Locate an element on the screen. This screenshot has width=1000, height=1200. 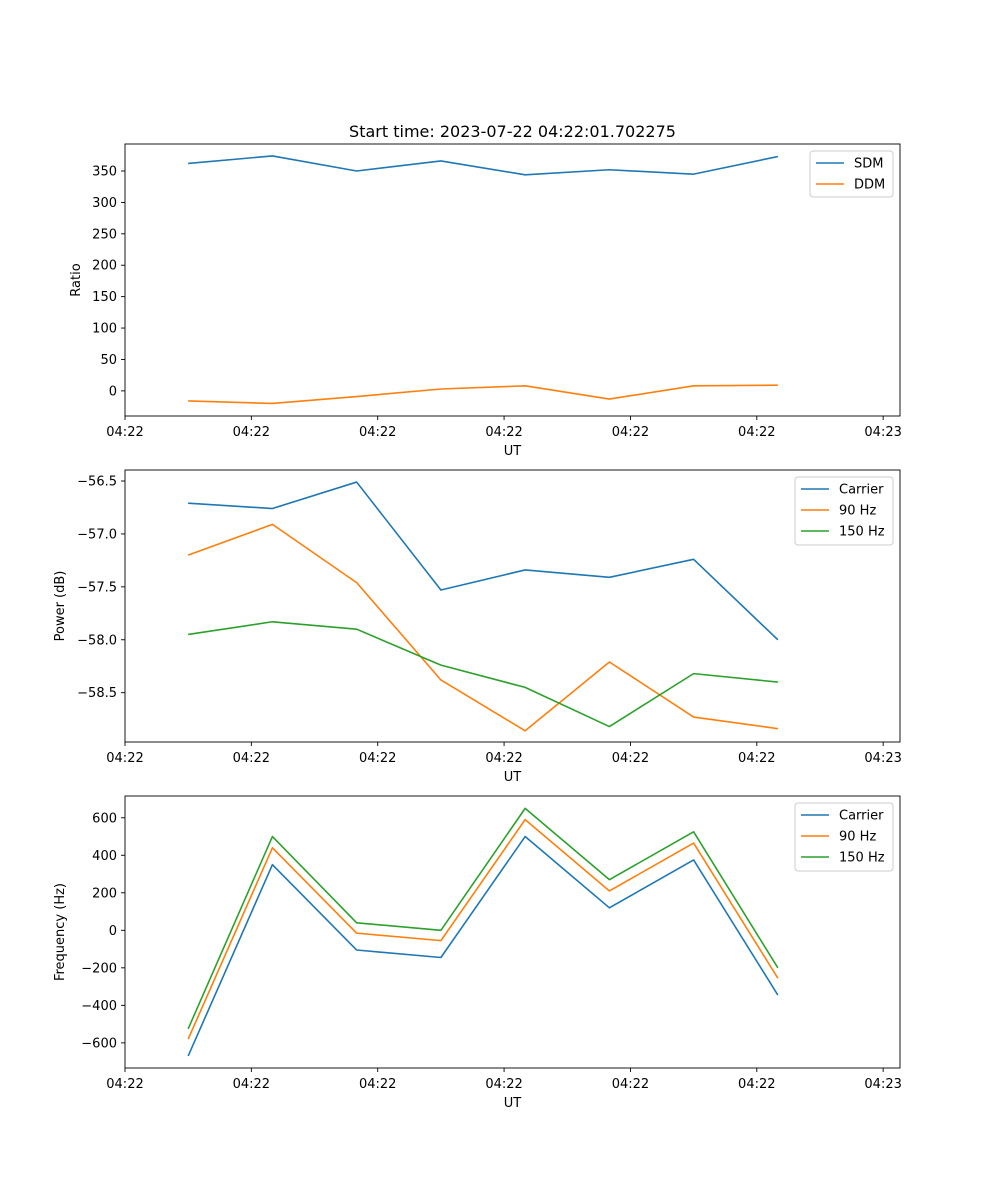
y-axis-label: Frequency (Hz) is located at coordinates (60, 932).